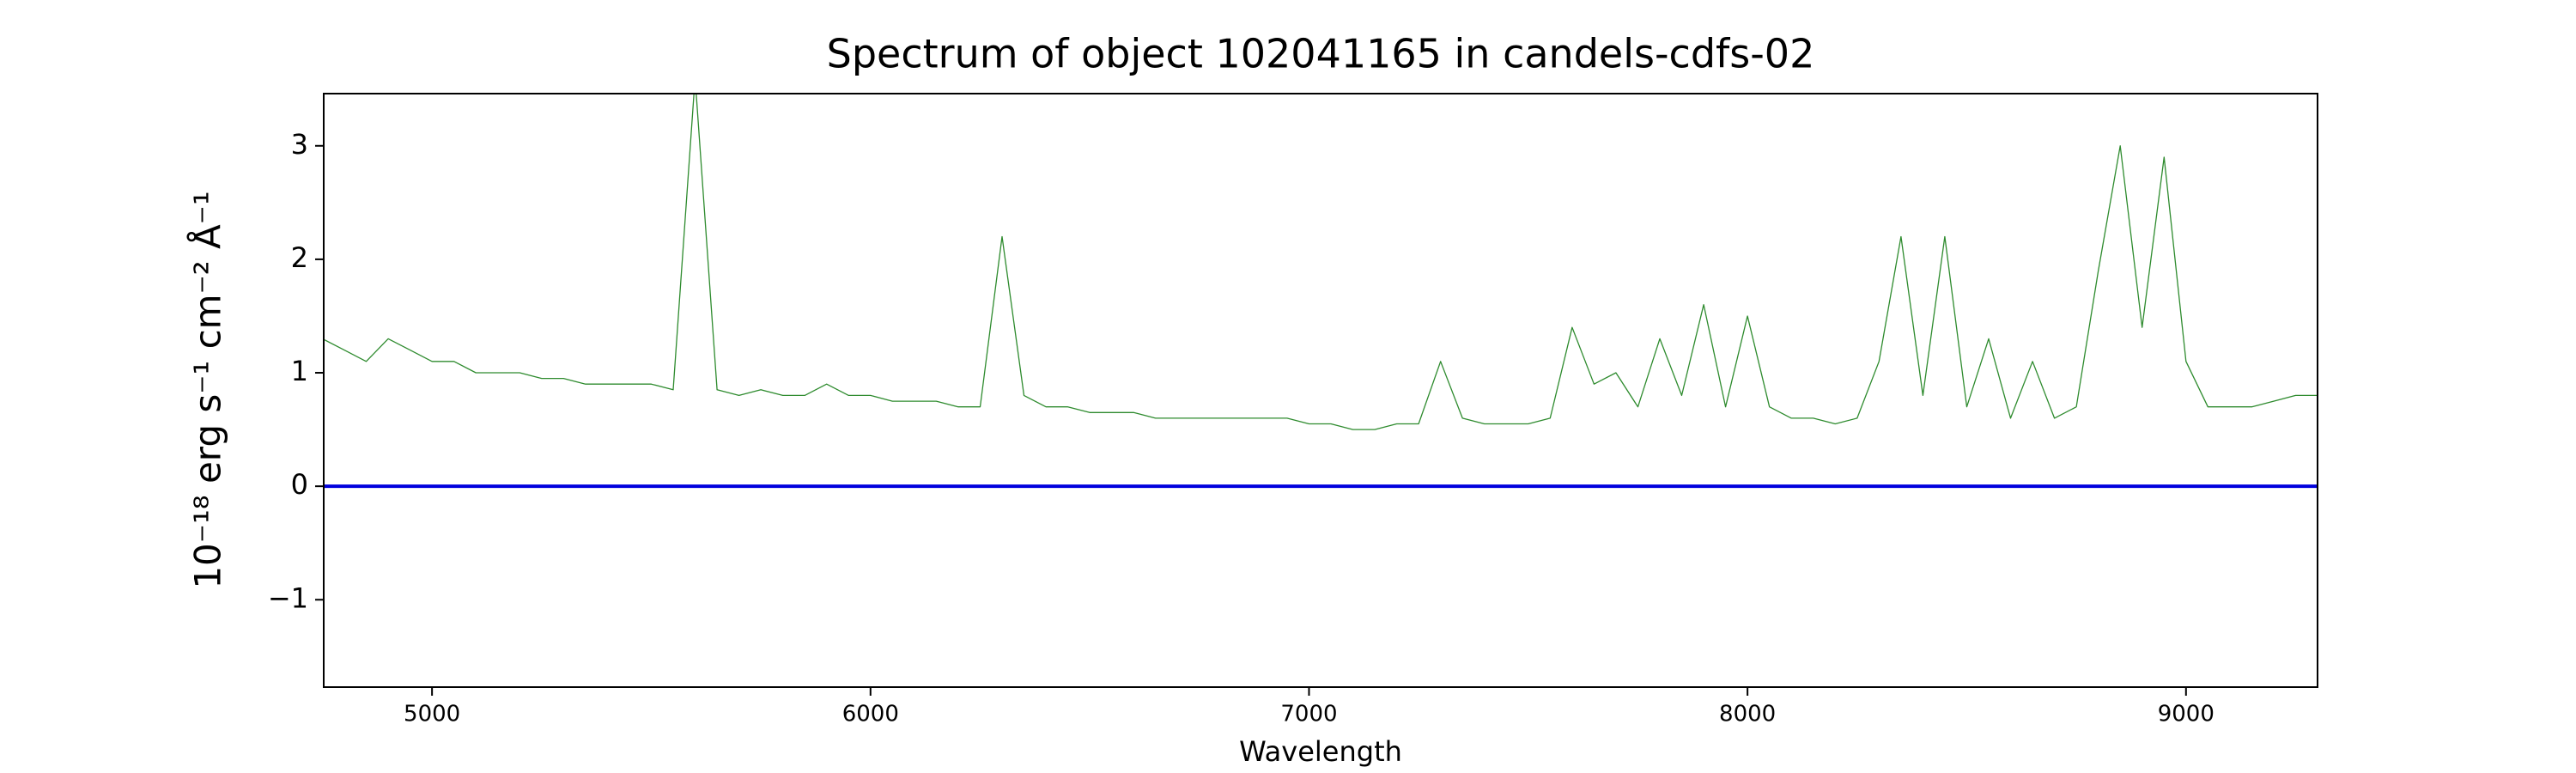 The width and height of the screenshot is (2576, 773). I want to click on x-tick-label: 8000, so click(1748, 714).